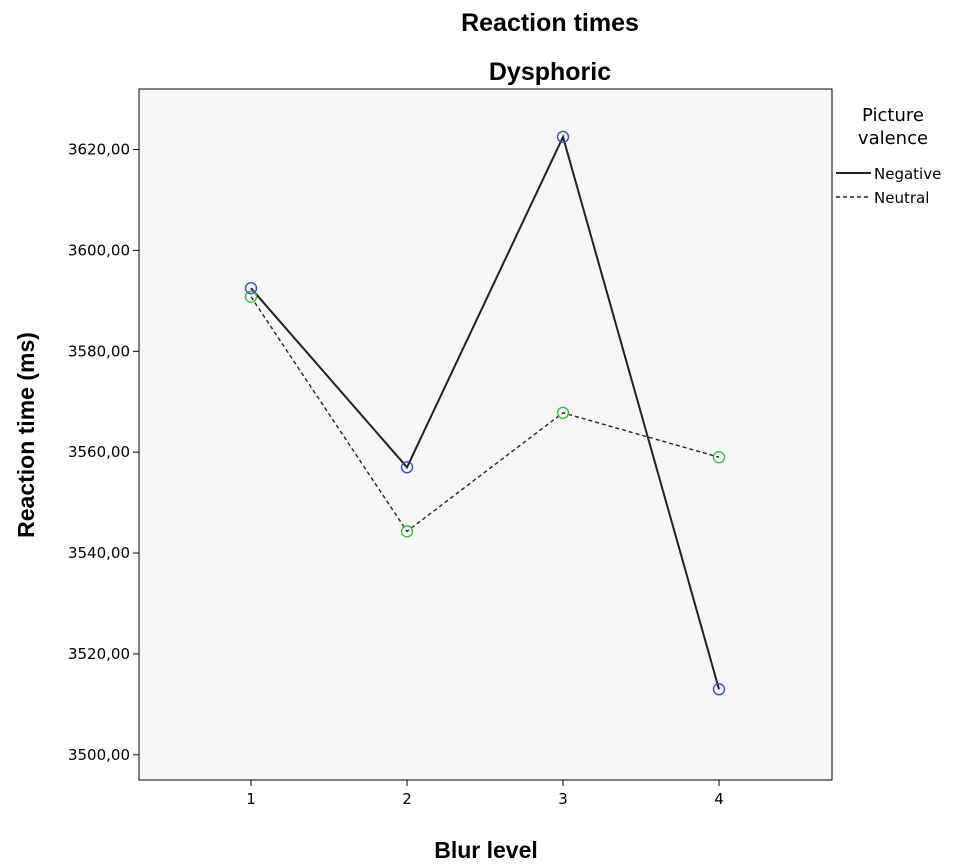  What do you see at coordinates (99, 150) in the screenshot?
I see `y-tick-label: 3620,00` at bounding box center [99, 150].